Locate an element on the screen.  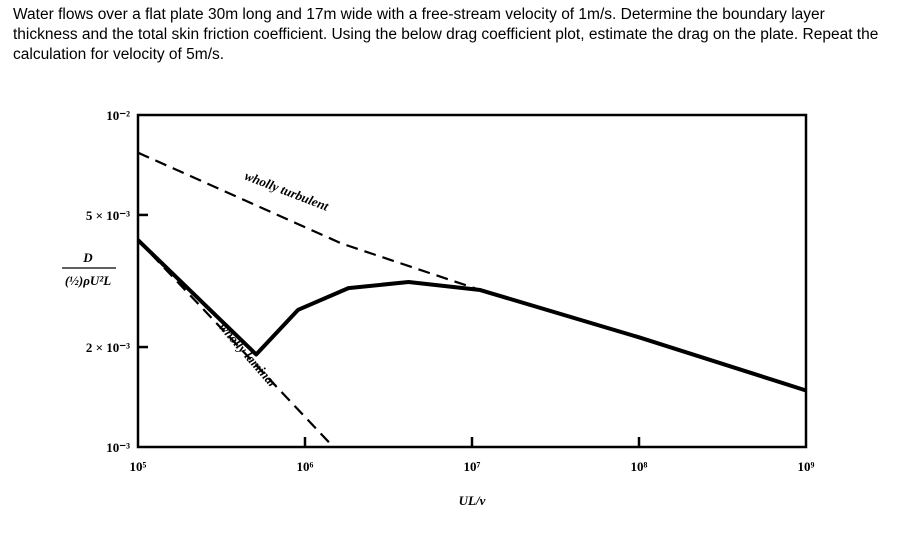
x-axis-label: UL/ν is located at coordinates (472, 500).